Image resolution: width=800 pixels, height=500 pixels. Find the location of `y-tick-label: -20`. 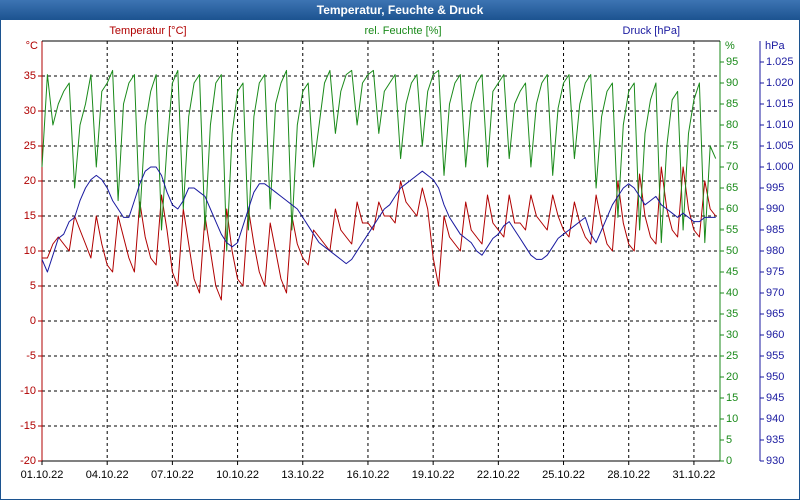

y-tick-label: -20 is located at coordinates (28, 461).